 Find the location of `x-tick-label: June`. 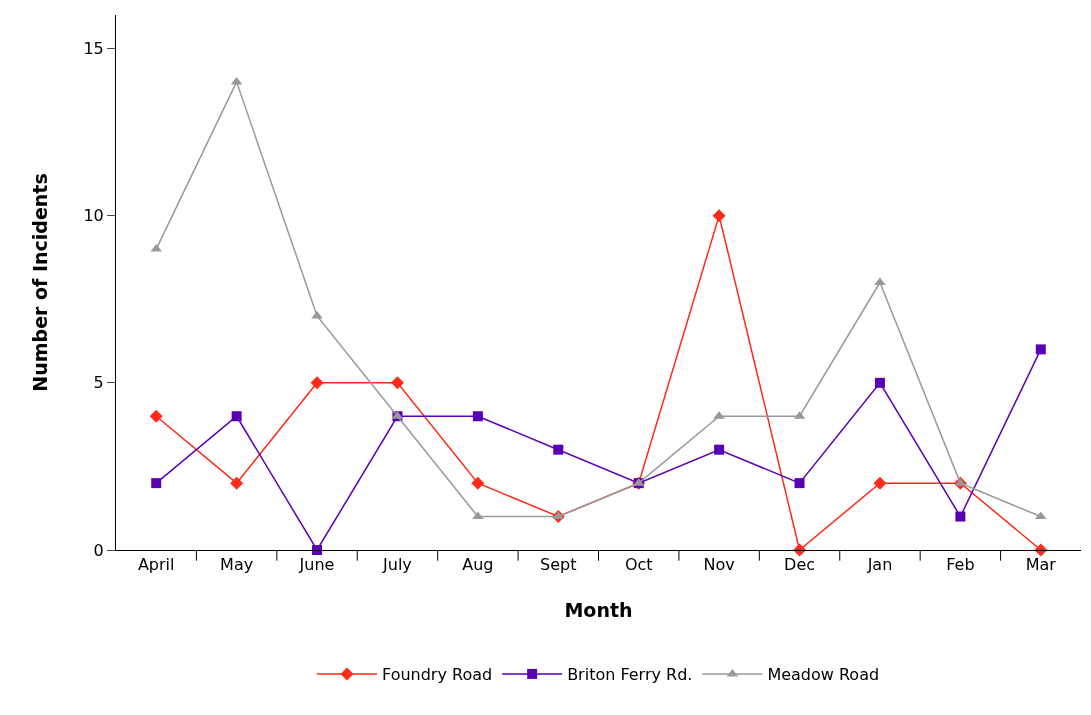

x-tick-label: June is located at coordinates (316, 565).